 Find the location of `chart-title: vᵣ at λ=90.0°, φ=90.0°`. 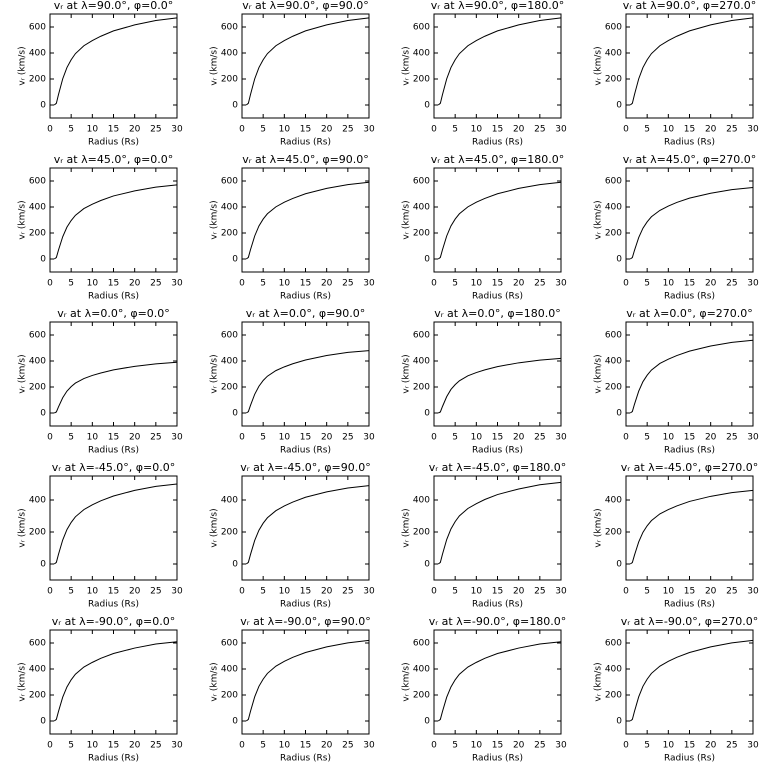

chart-title: vᵣ at λ=90.0°, φ=90.0° is located at coordinates (305, 6).